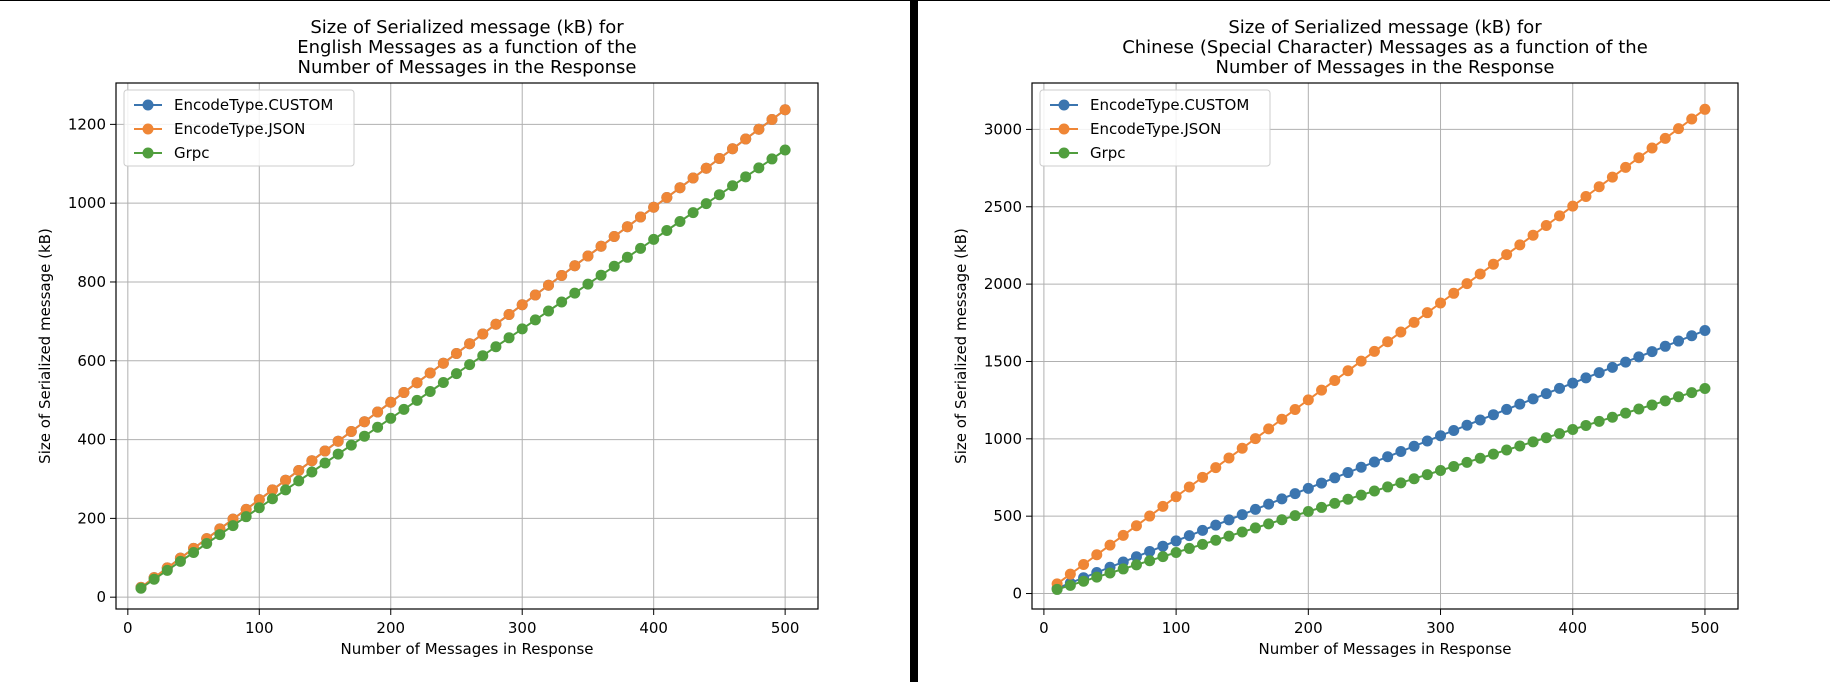  Describe the element at coordinates (91, 440) in the screenshot. I see `y-tick-label: 400` at that location.